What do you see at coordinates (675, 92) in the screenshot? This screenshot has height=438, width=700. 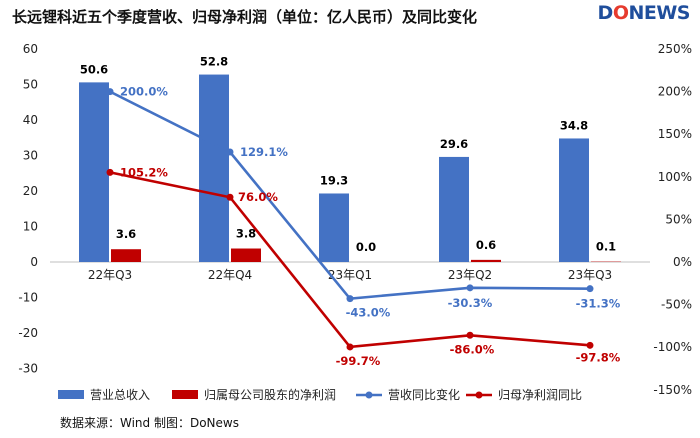 I see `y-right-tick-label: 200%` at bounding box center [675, 92].